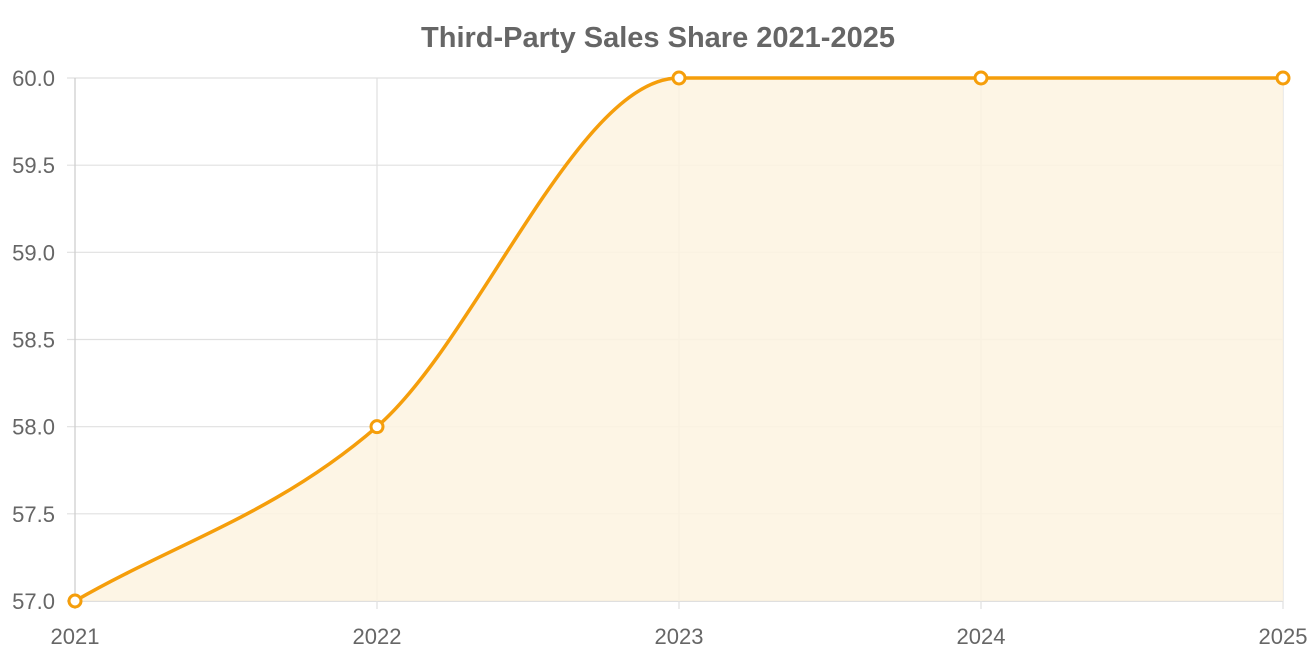  Describe the element at coordinates (33, 252) in the screenshot. I see `y-tick-label: 59.0` at that location.